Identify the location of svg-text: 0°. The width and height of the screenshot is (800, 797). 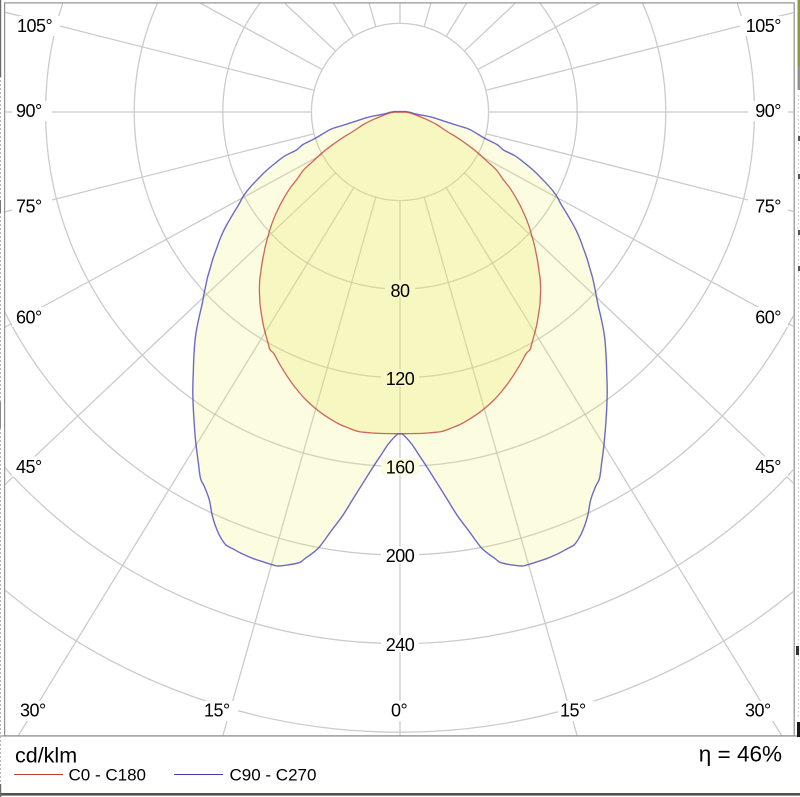
(399, 711).